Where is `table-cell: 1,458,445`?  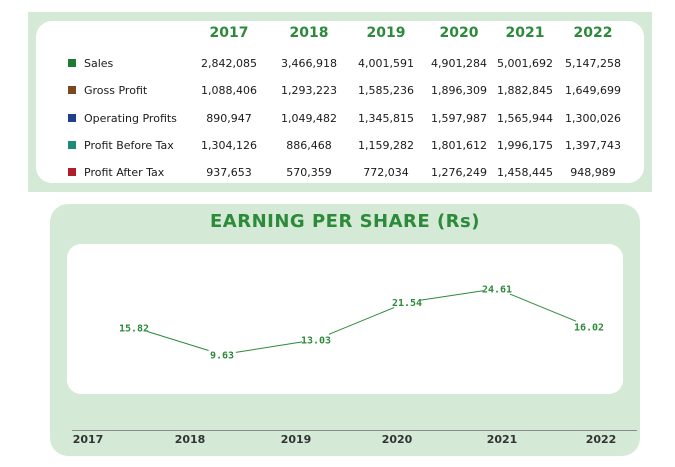
table-cell: 1,458,445 is located at coordinates (525, 172).